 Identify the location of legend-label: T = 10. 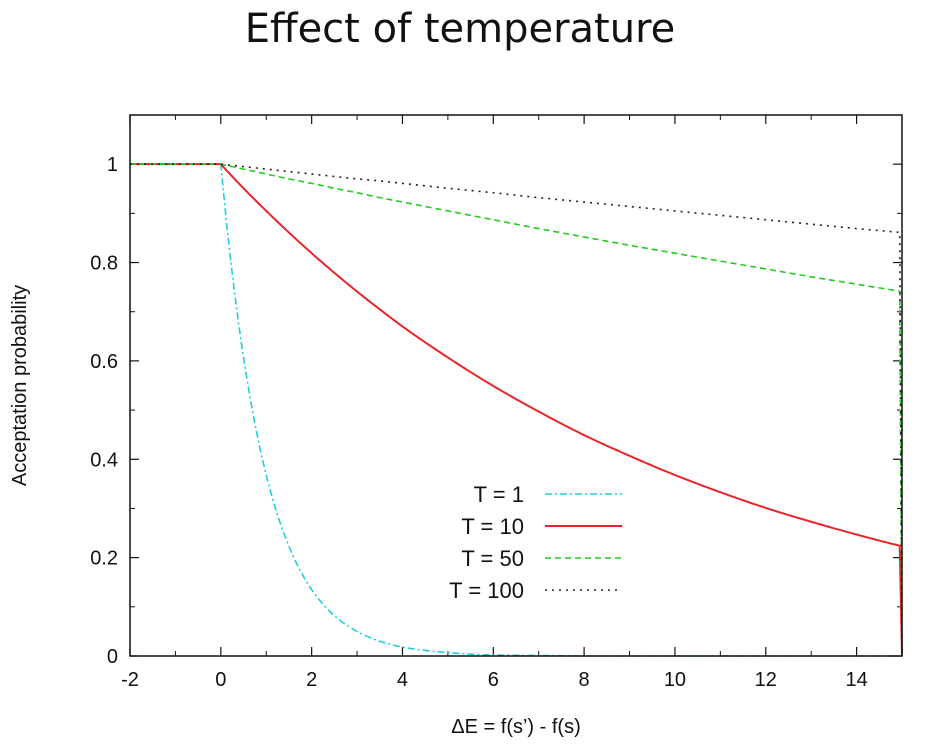
(492, 526).